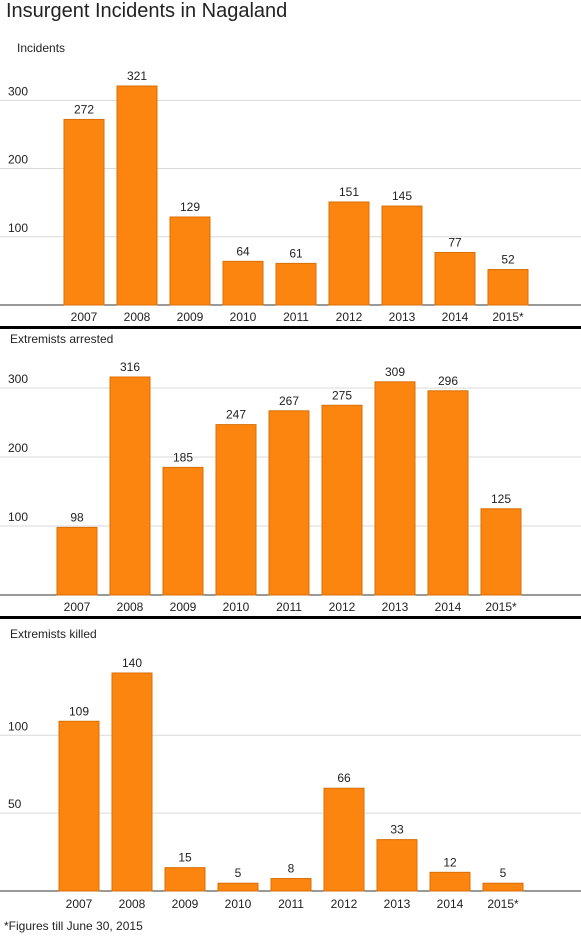 This screenshot has width=581, height=950. I want to click on data-label: 296, so click(448, 381).